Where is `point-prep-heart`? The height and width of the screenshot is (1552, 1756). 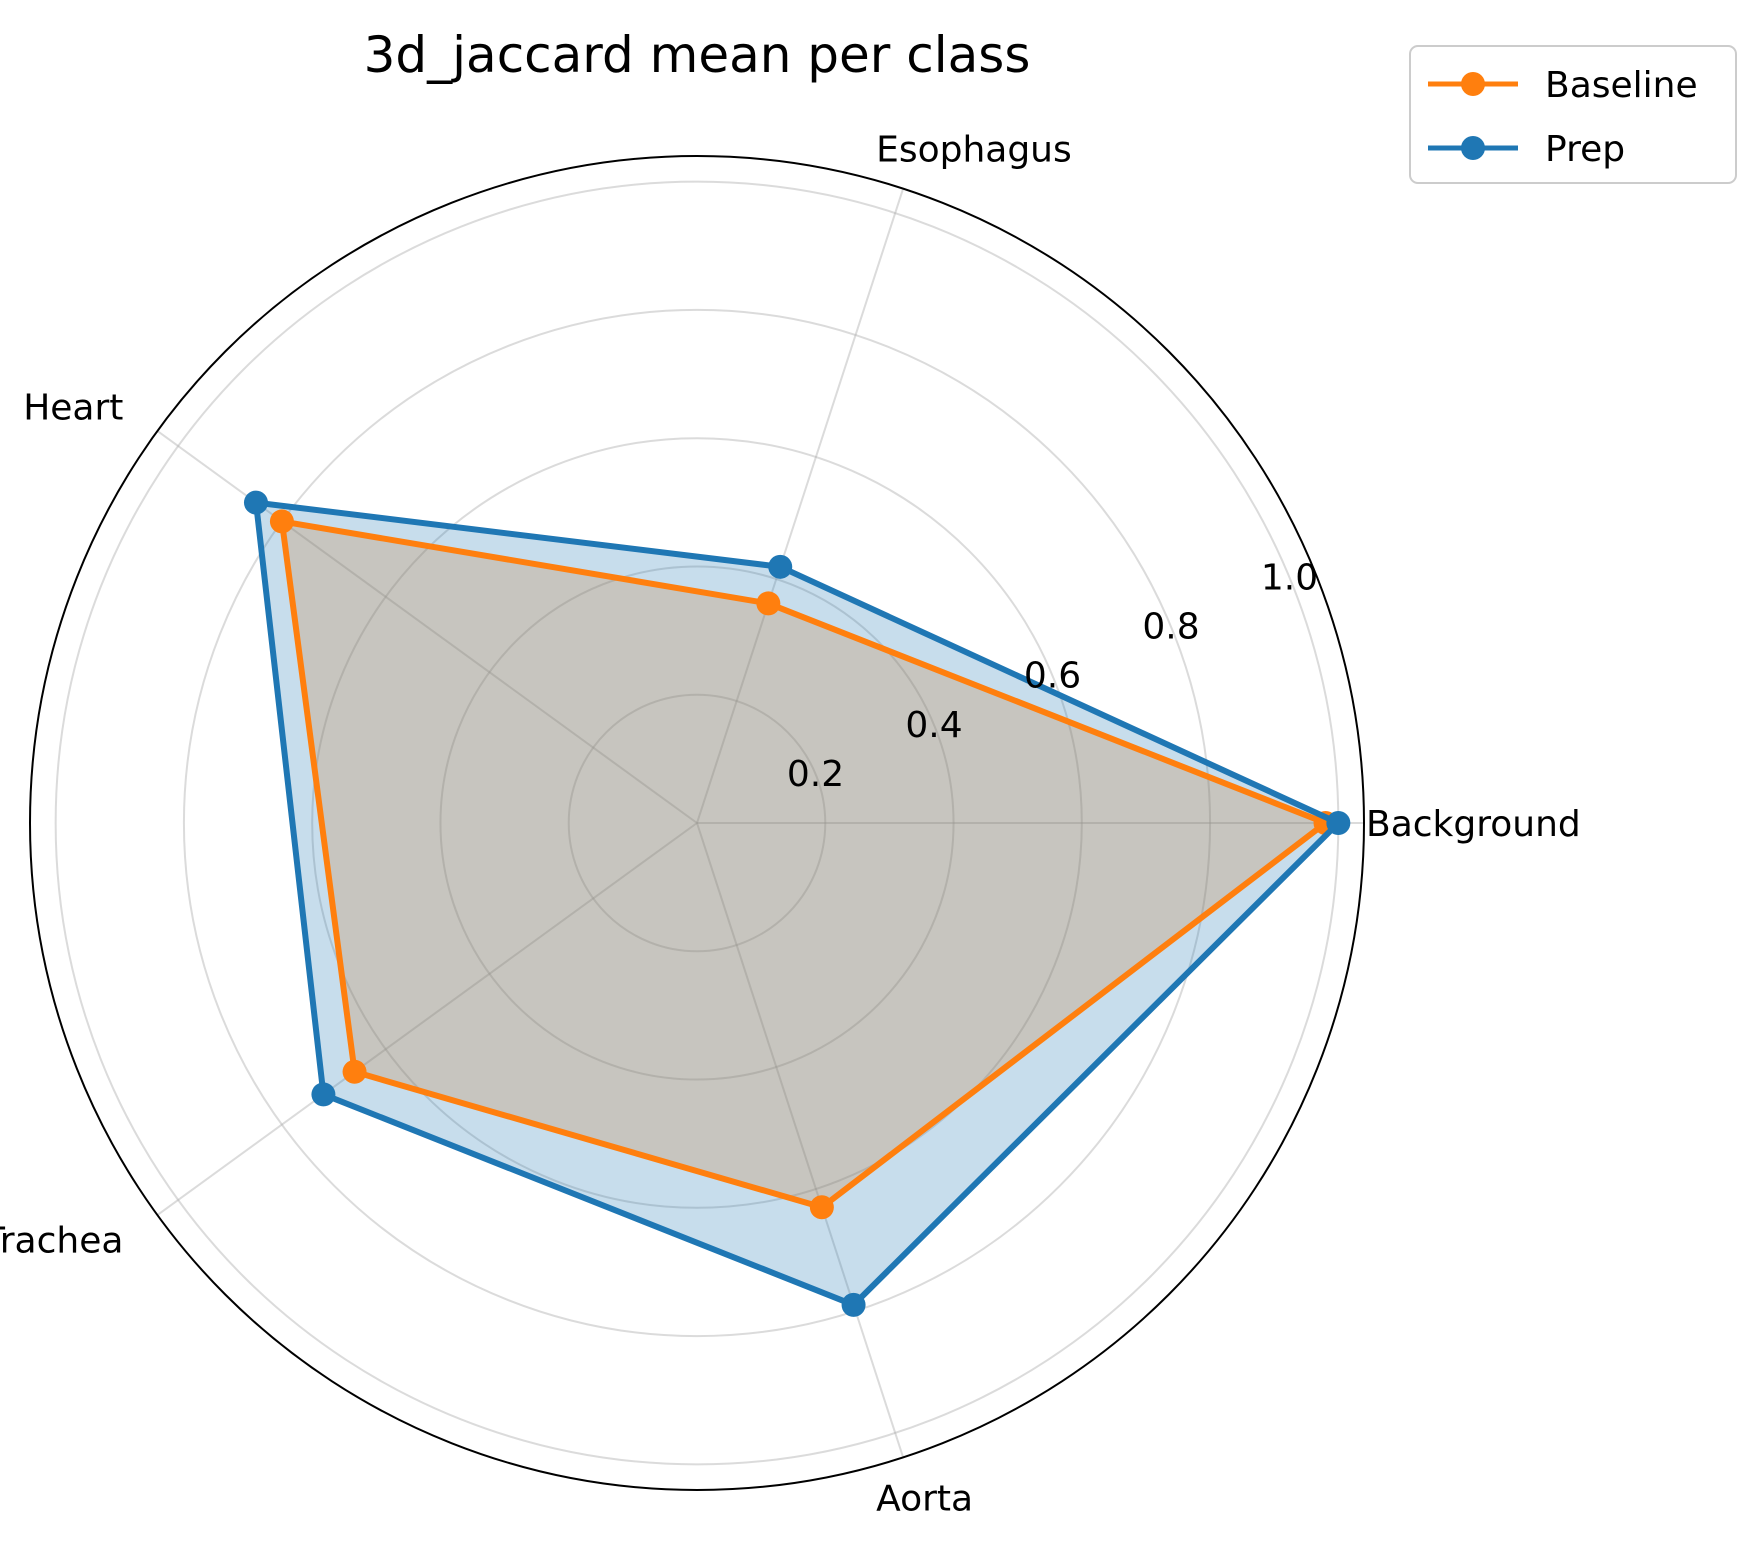 point-prep-heart is located at coordinates (256, 503).